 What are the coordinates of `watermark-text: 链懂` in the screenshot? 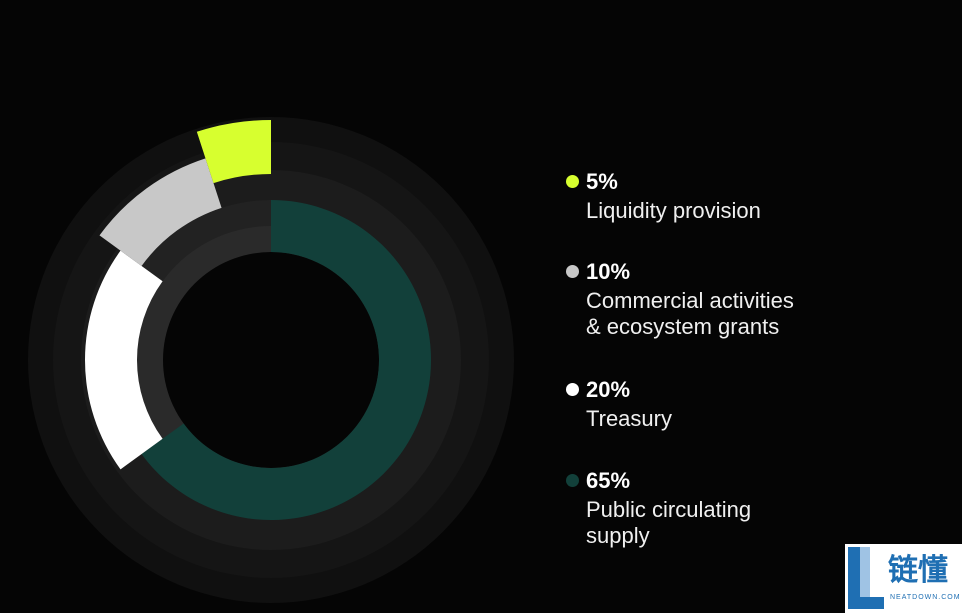 It's located at (918, 570).